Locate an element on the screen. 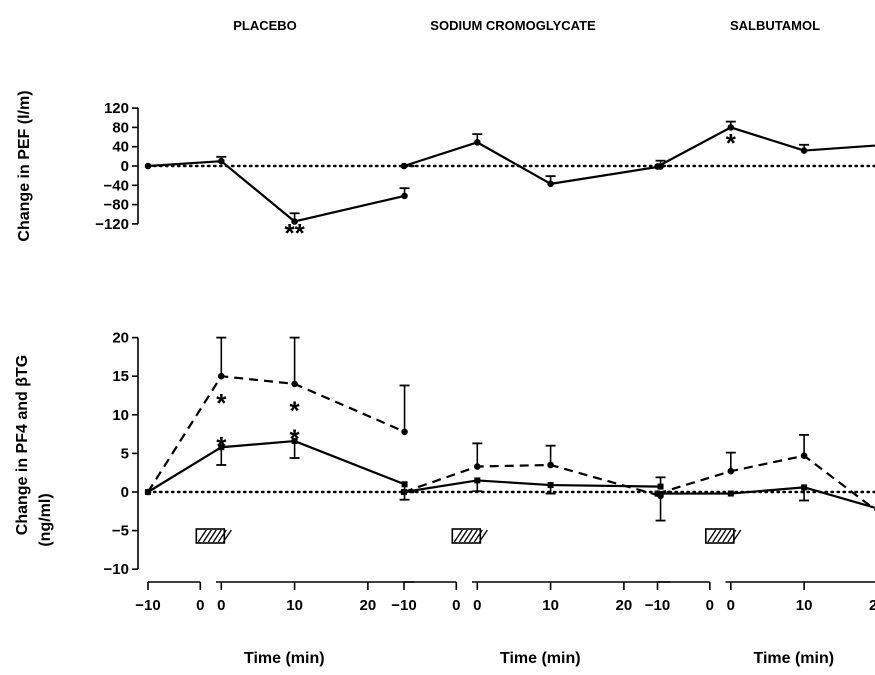  x-axis-title: Time (min) is located at coordinates (284, 658).